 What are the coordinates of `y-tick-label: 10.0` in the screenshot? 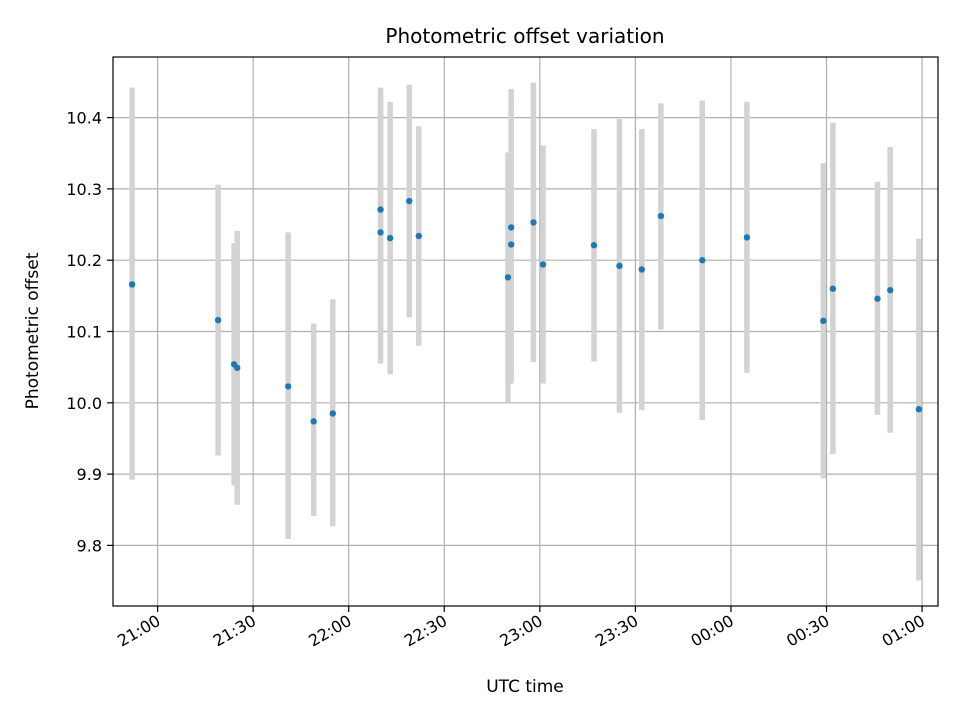 It's located at (84, 403).